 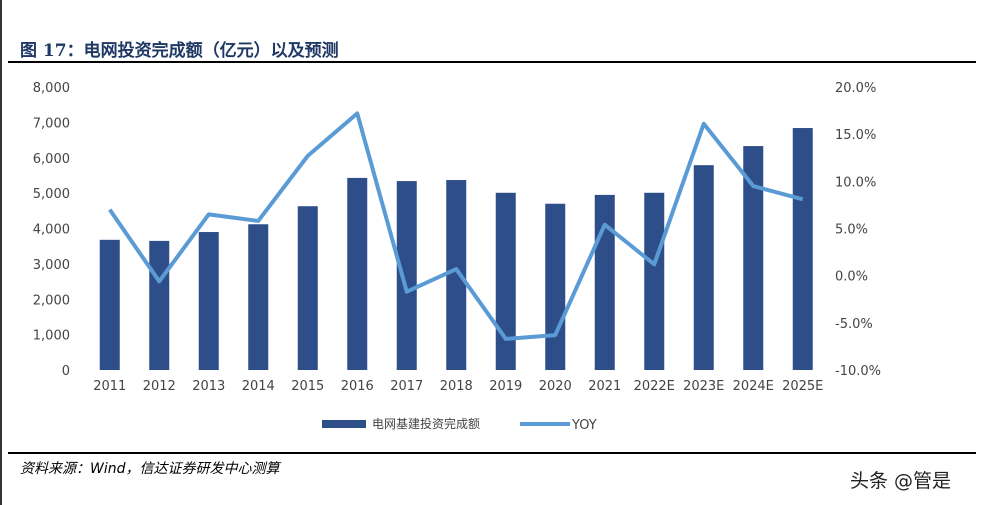 I want to click on right-axis-tick: -10.0%, so click(x=858, y=371).